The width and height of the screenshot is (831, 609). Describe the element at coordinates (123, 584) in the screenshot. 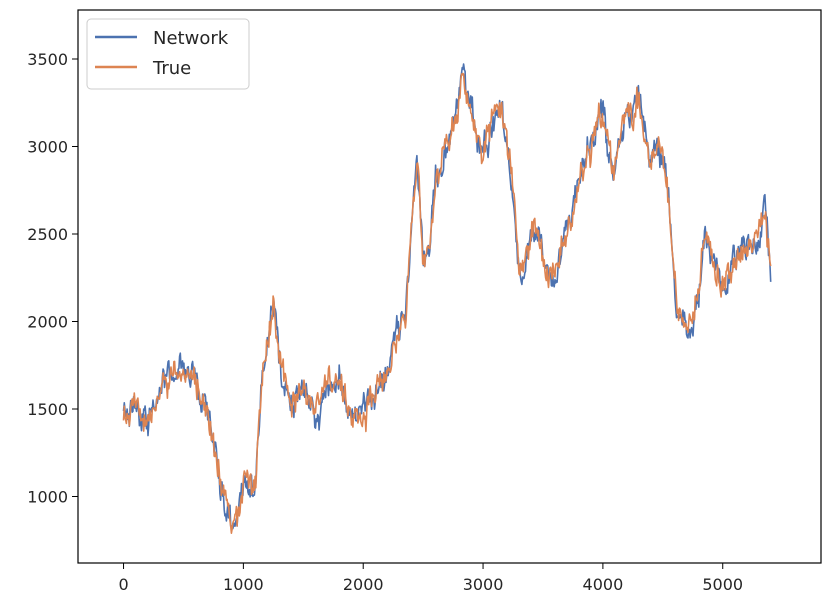

I see `x-tick-label: 0` at that location.